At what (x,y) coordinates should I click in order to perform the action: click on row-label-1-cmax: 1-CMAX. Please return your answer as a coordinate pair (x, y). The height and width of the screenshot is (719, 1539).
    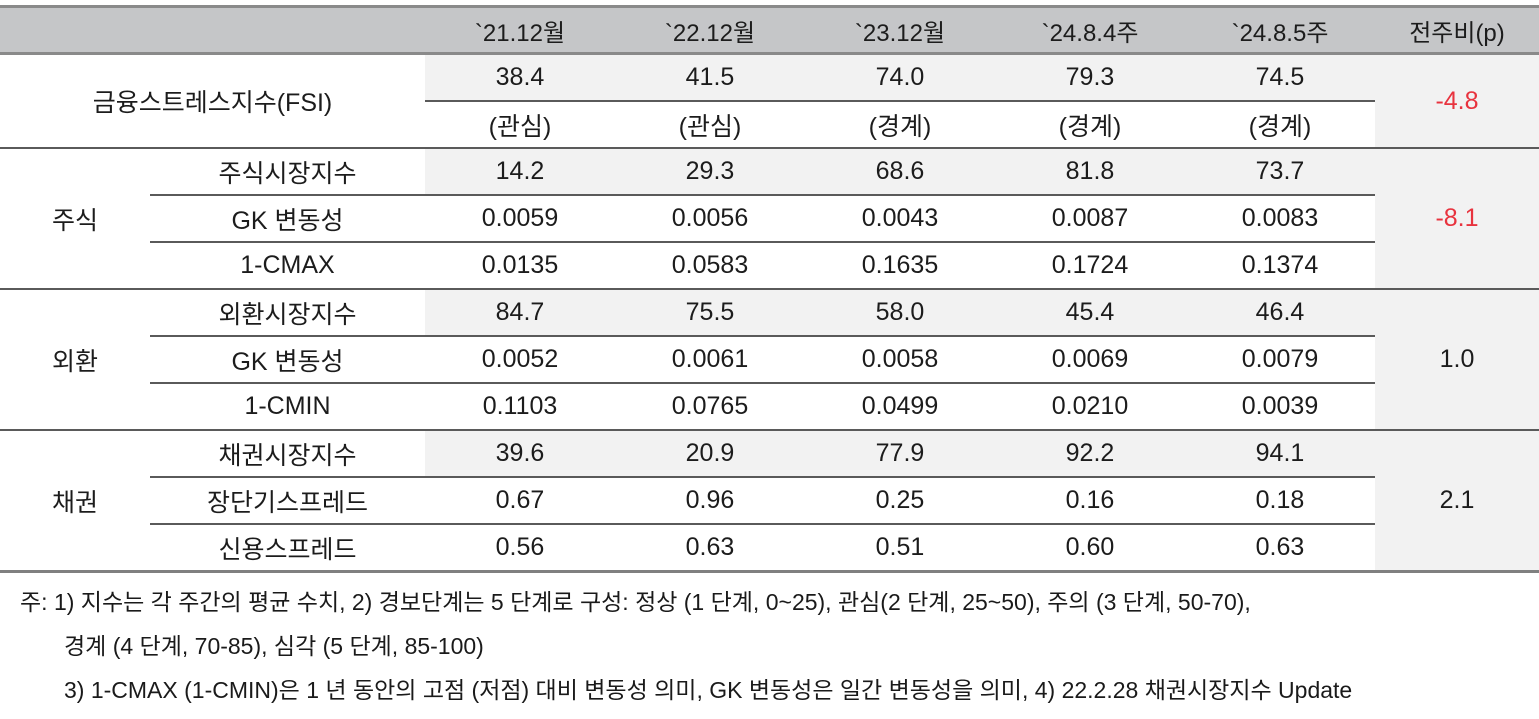
    Looking at the image, I should click on (287, 265).